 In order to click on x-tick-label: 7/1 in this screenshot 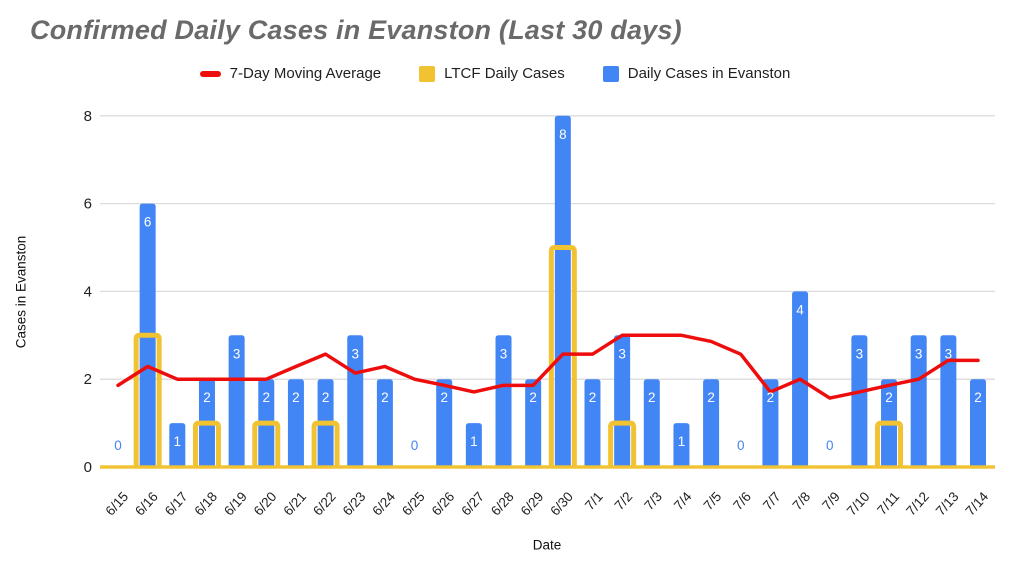, I will do `click(594, 501)`.